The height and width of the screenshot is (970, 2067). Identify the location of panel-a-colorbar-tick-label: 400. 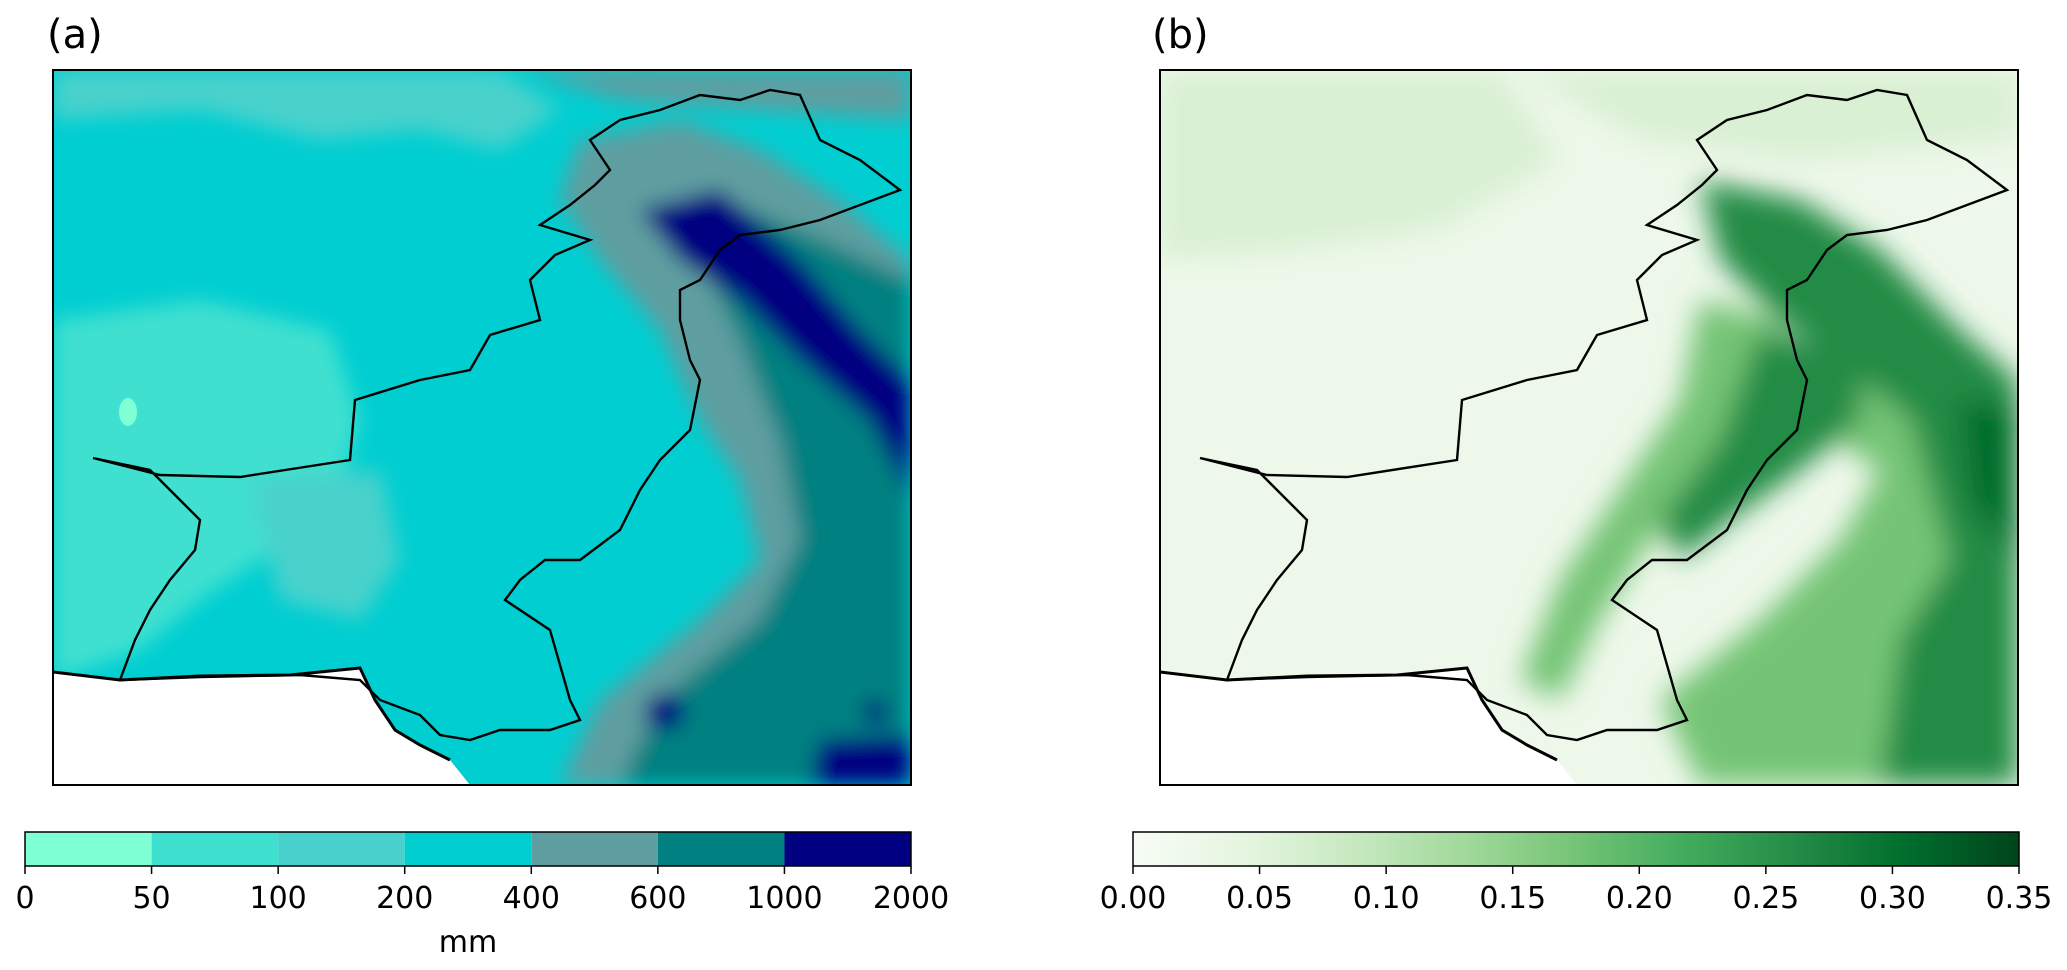
(531, 898).